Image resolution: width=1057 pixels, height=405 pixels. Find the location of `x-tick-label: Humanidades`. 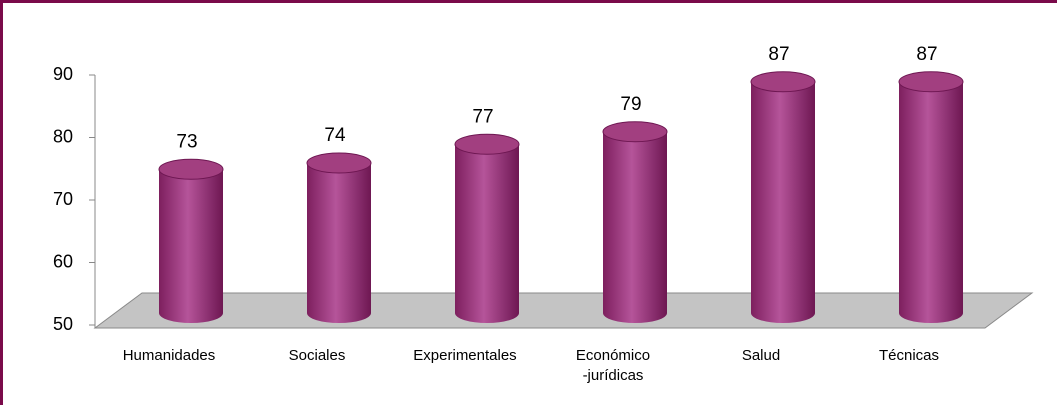

x-tick-label: Humanidades is located at coordinates (169, 355).